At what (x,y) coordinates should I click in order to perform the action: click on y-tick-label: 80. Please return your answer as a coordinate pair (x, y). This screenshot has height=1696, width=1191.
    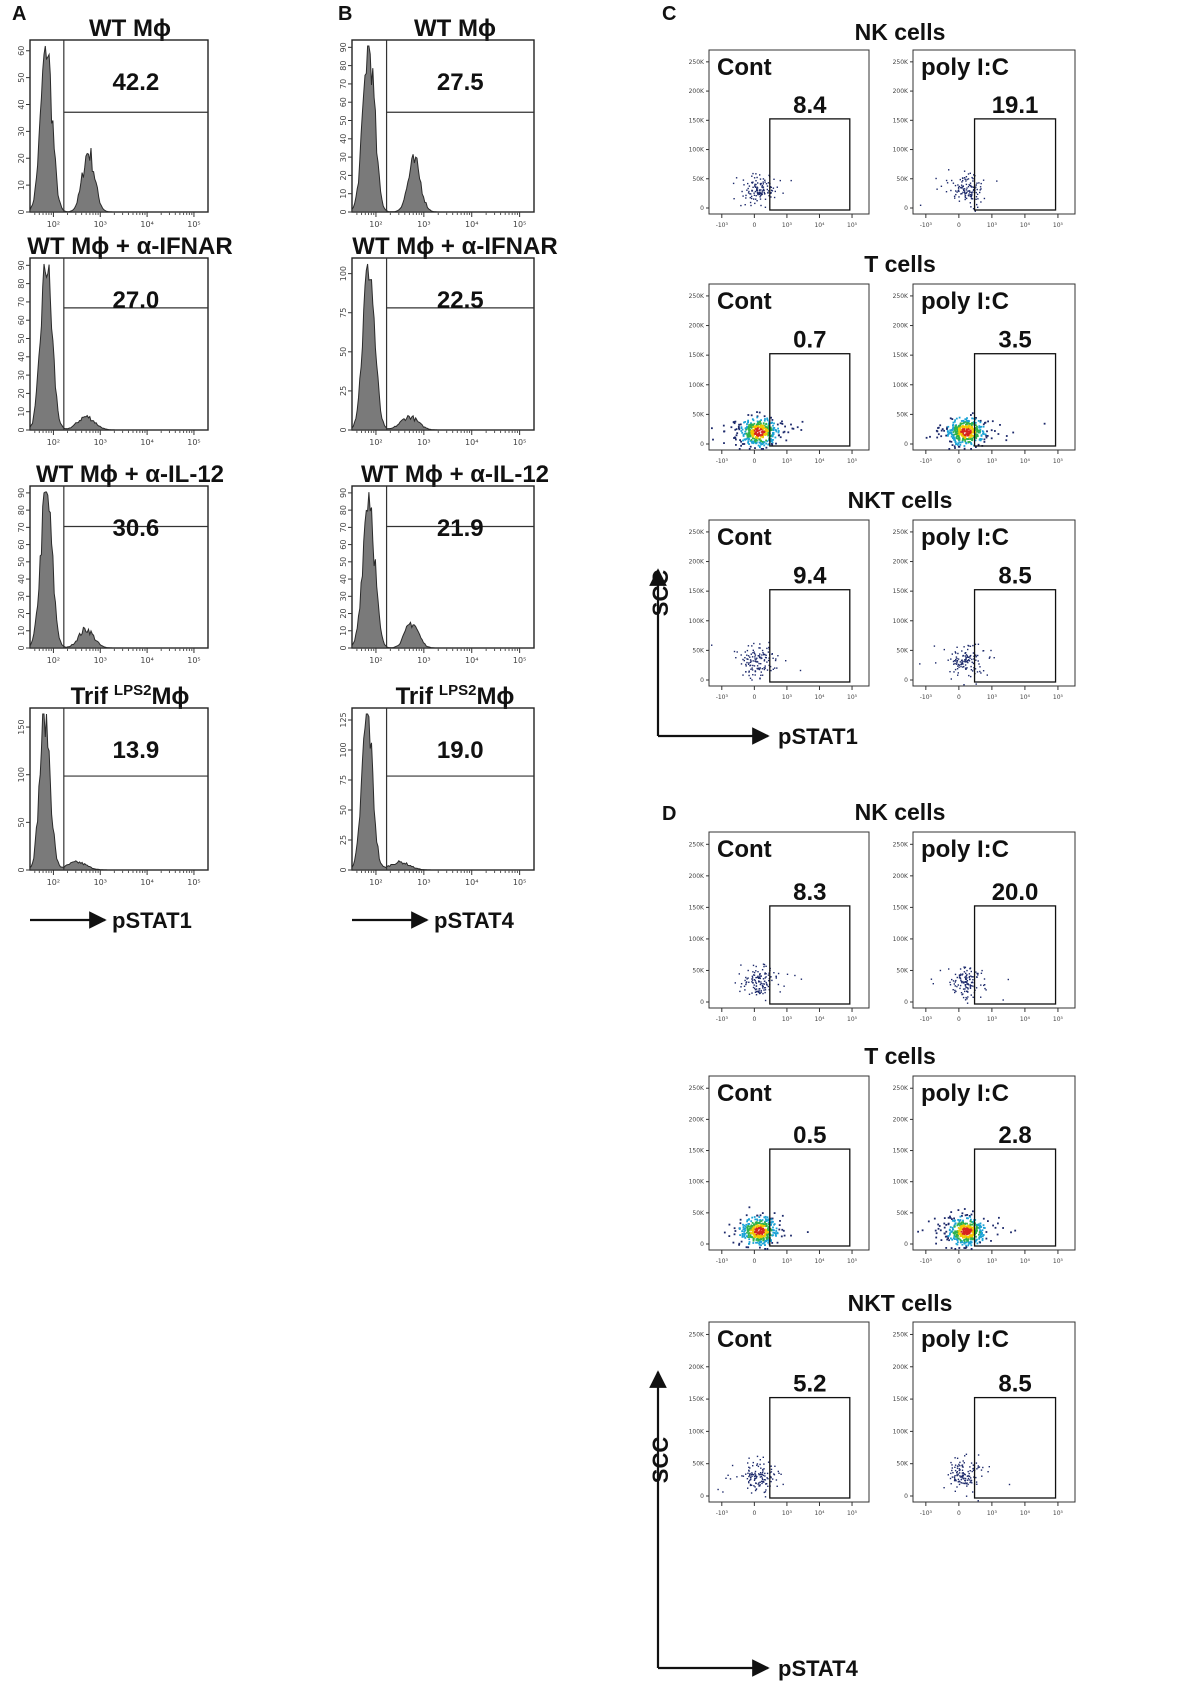
    Looking at the image, I should click on (343, 66).